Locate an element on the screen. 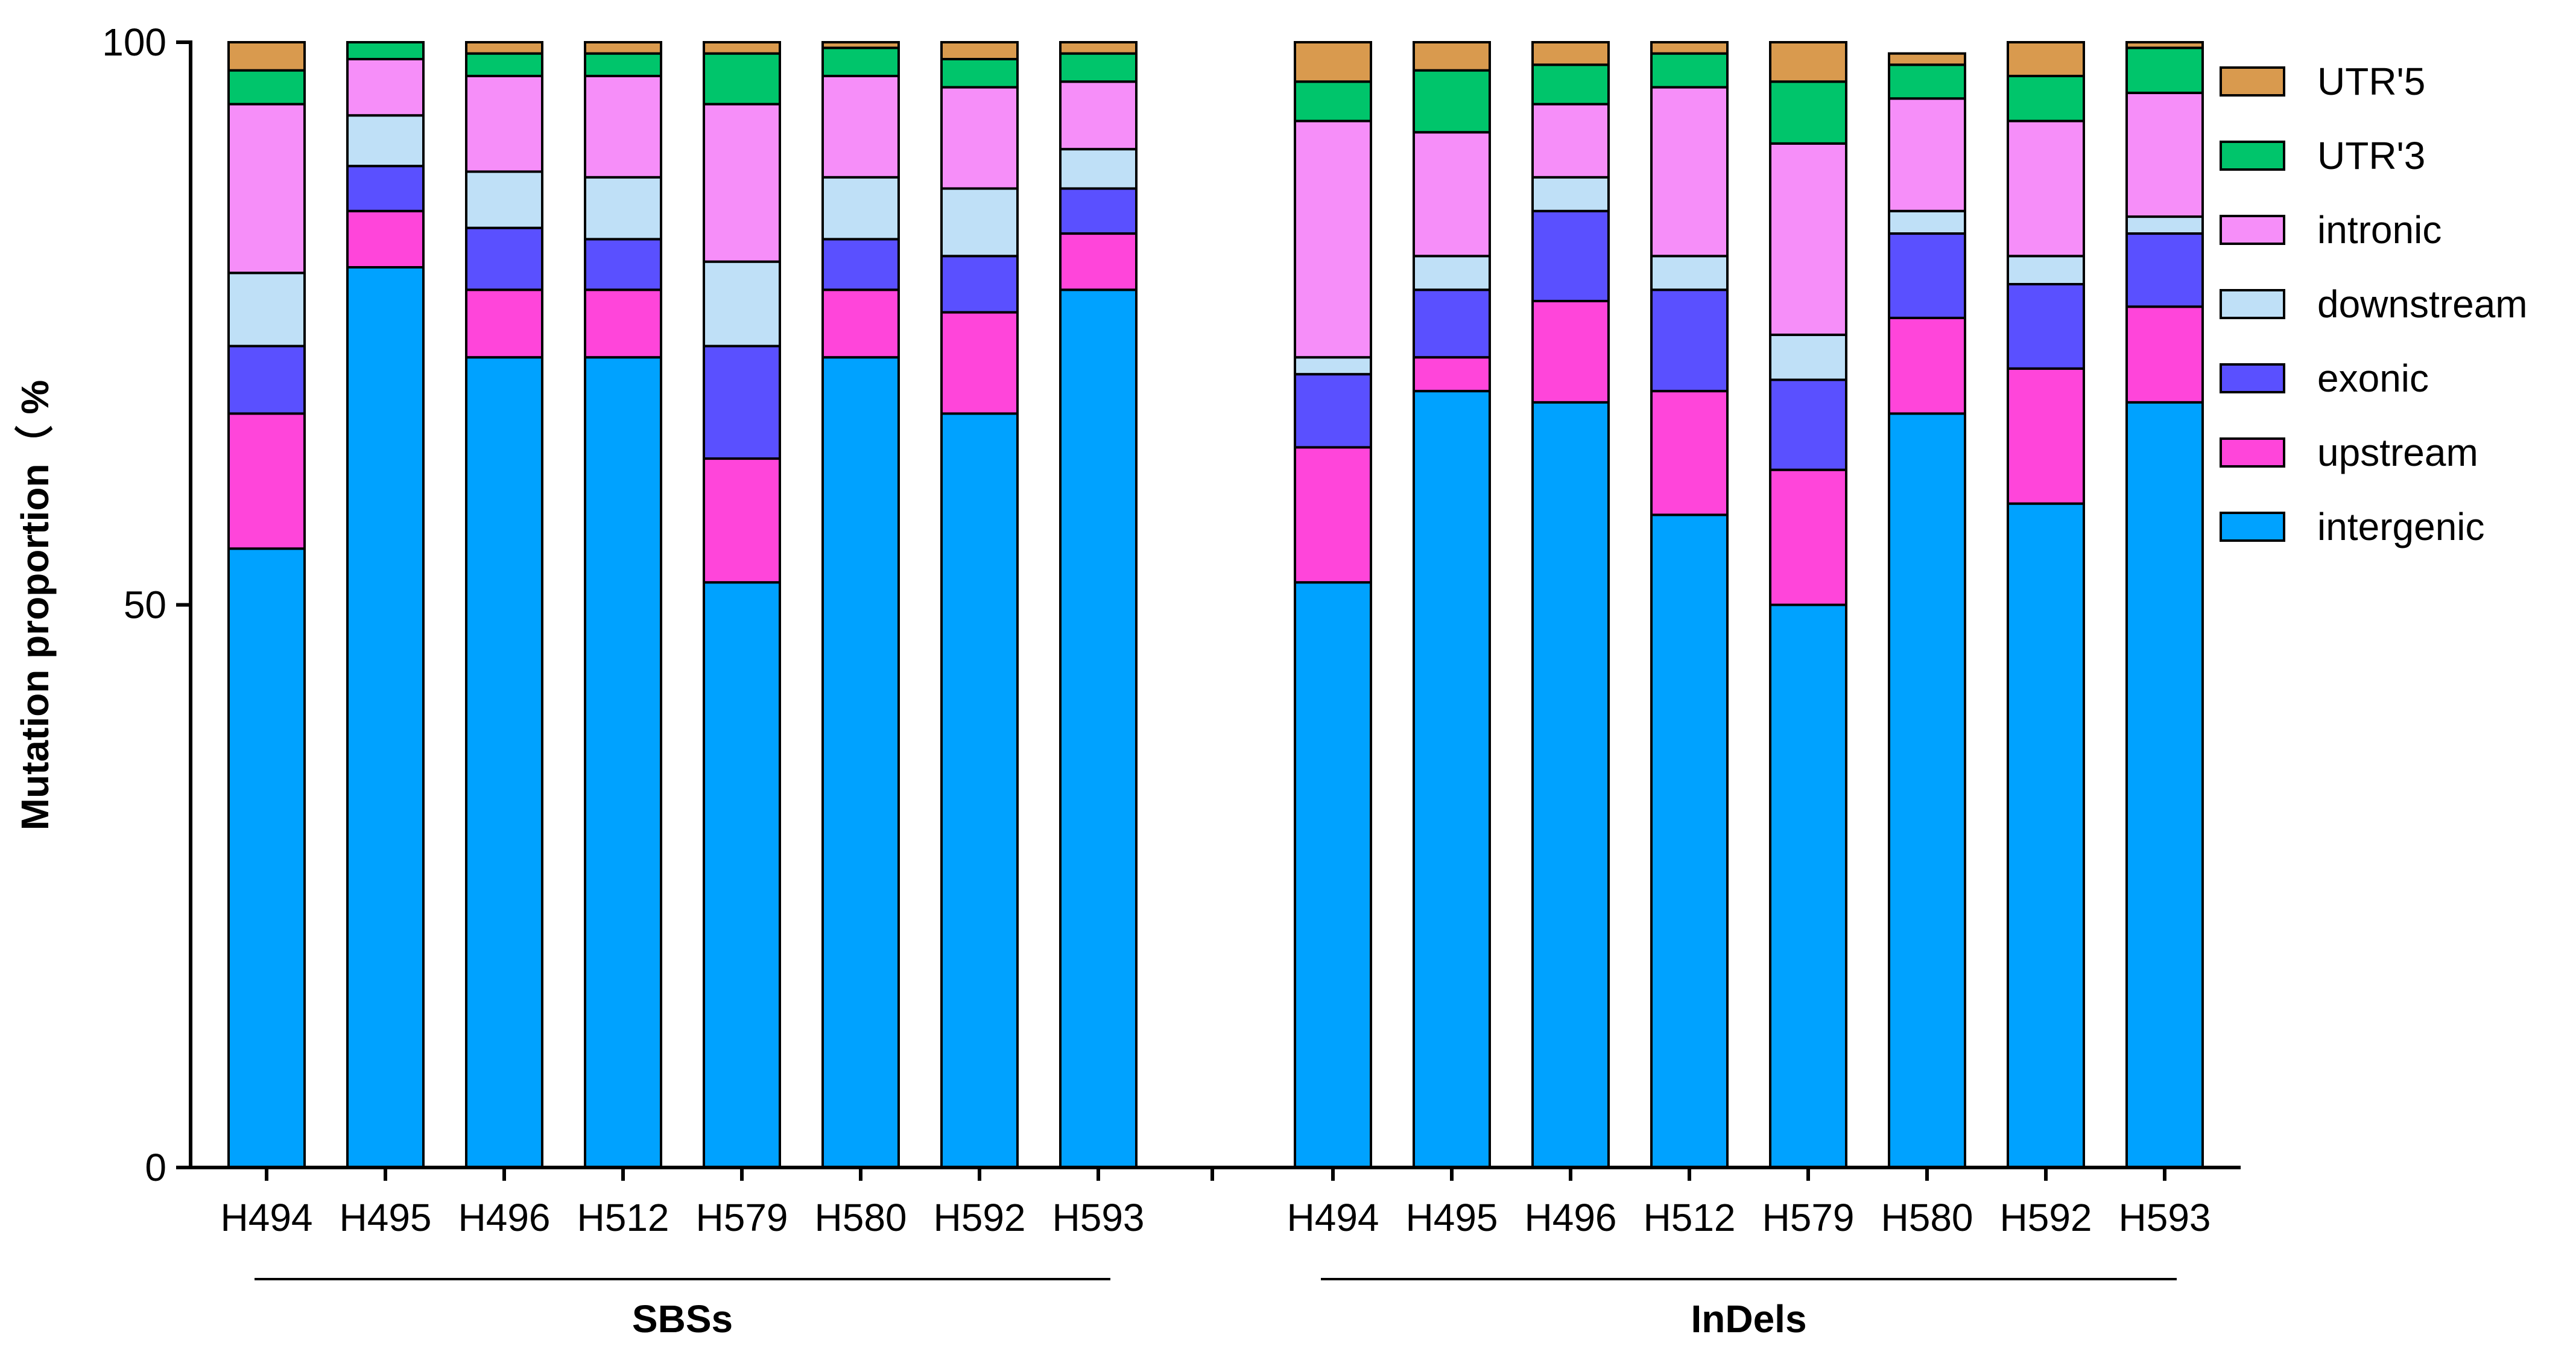  legend-label: exonic is located at coordinates (2373, 378).